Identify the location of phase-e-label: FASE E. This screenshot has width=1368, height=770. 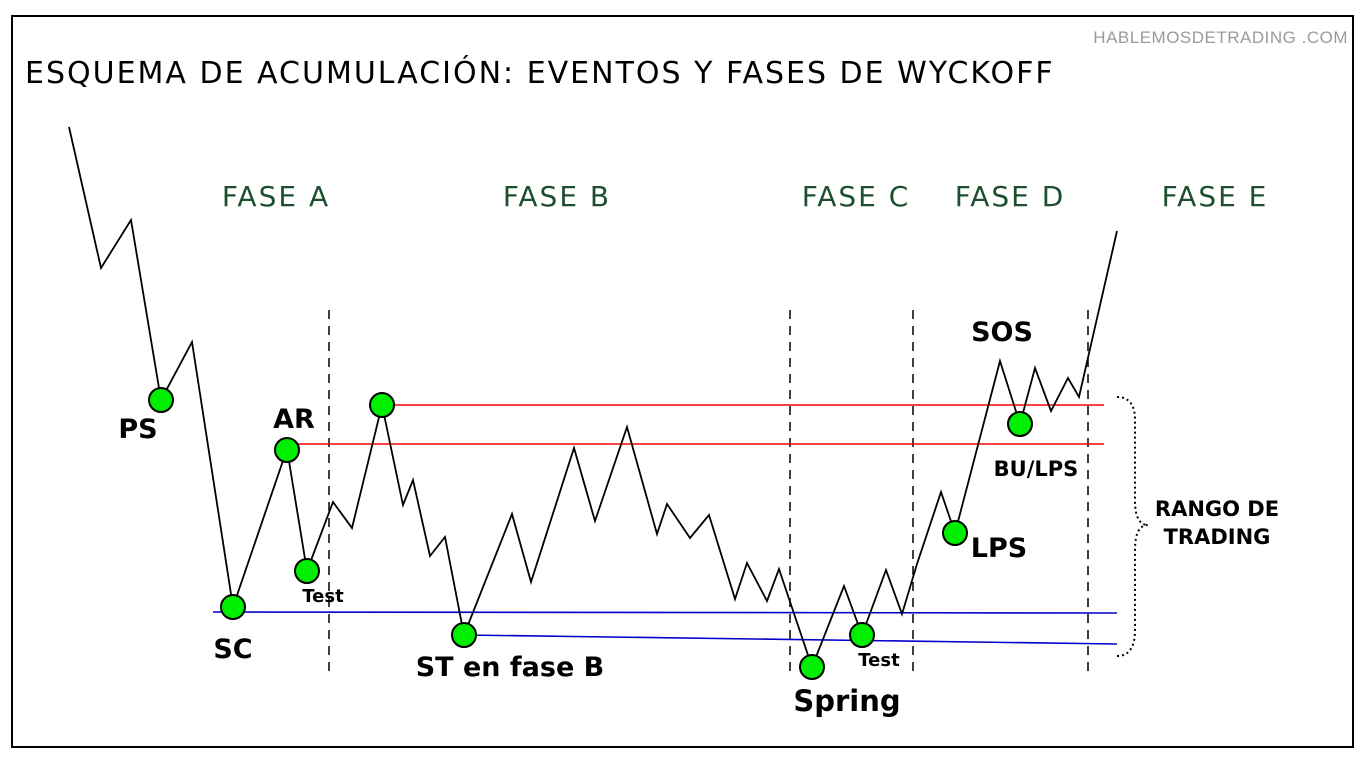
(1215, 196).